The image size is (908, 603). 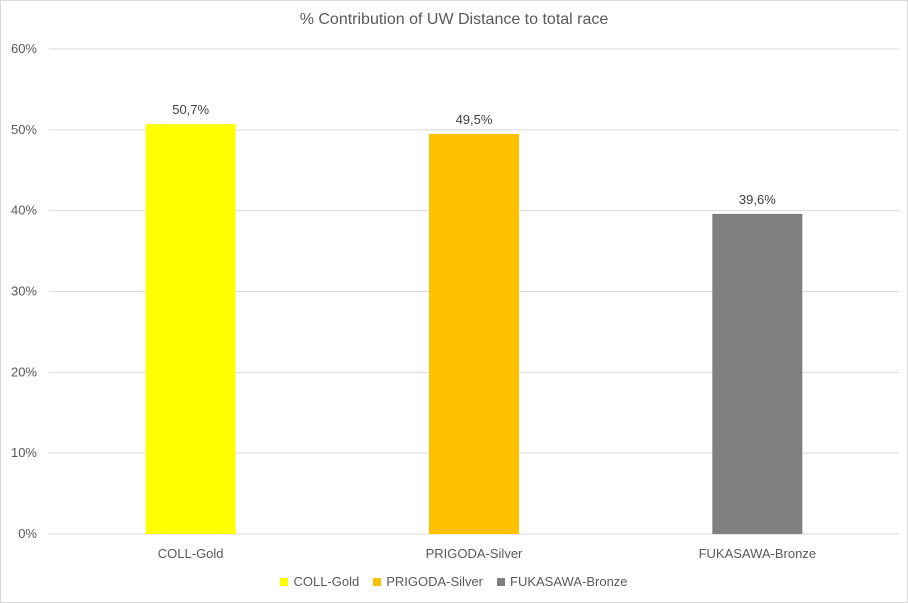 I want to click on legend-label-coll-gold: COLL-Gold, so click(x=326, y=581).